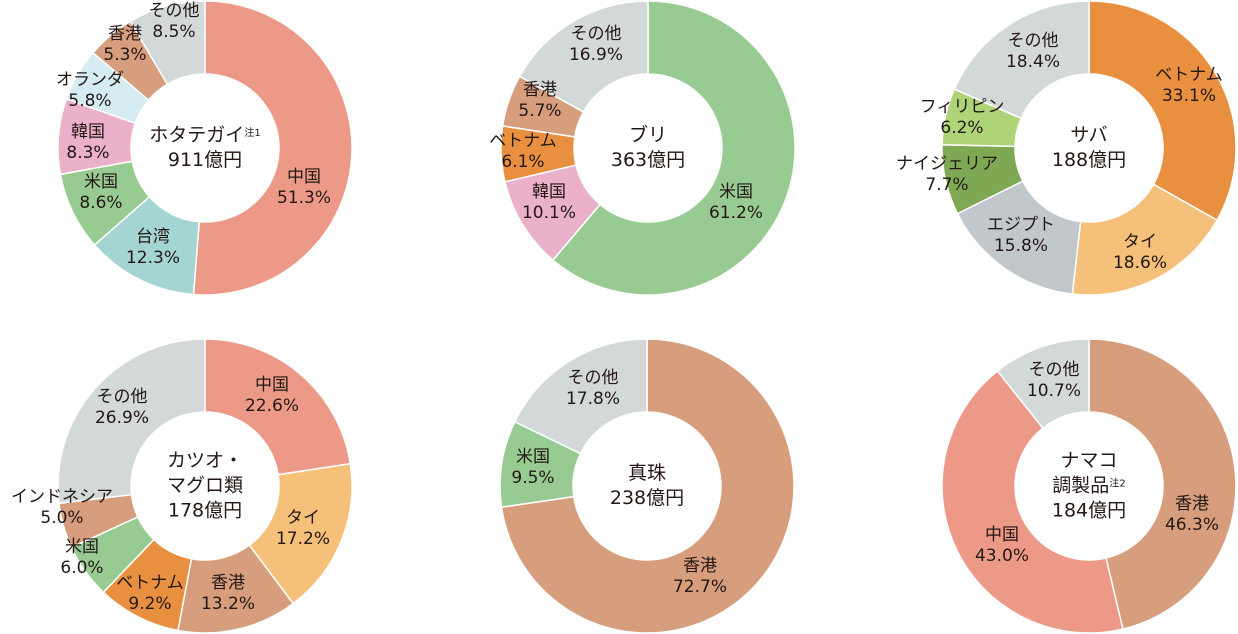  I want to click on slice-label: 米国 8.6%, so click(100, 193).